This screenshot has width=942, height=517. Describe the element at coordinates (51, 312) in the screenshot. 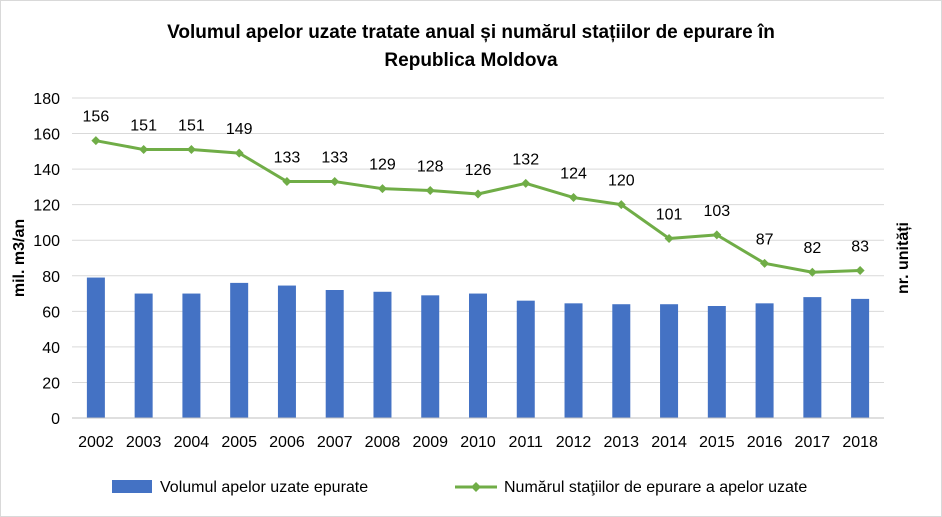

I see `y-tick-label: 60` at that location.